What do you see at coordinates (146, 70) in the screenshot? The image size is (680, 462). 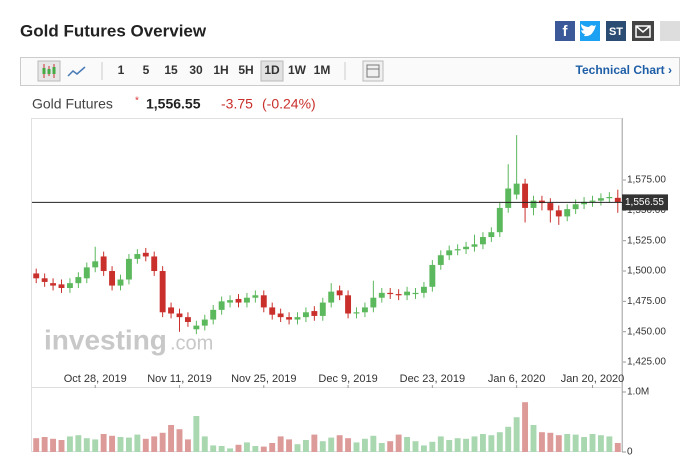 I see `interval-button: 5` at bounding box center [146, 70].